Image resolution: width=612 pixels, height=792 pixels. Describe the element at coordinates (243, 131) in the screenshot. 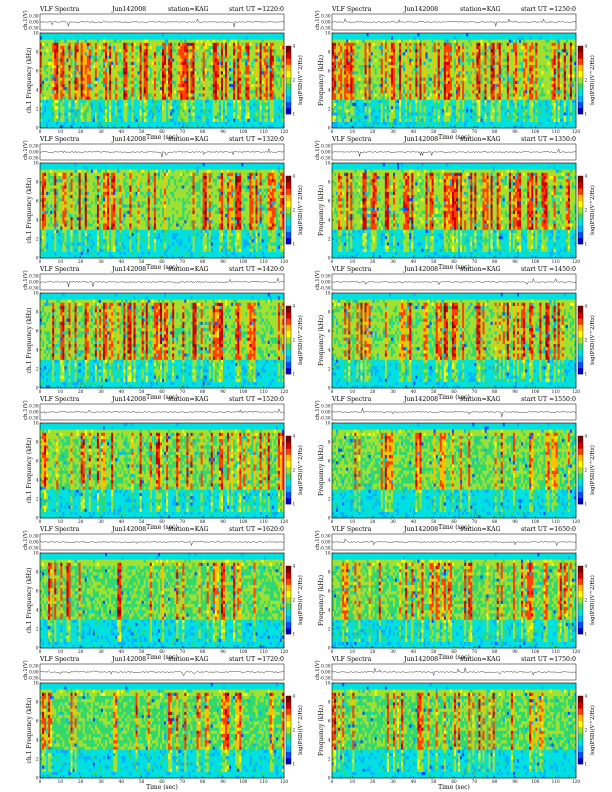

I see `x-tick-label: 100` at that location.